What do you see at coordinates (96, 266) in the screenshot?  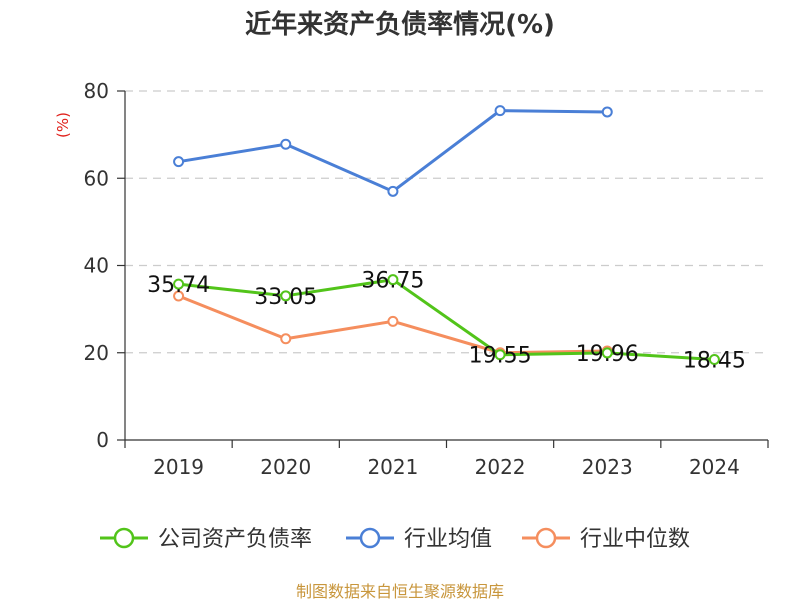 I see `y-tick-label: 40` at bounding box center [96, 266].